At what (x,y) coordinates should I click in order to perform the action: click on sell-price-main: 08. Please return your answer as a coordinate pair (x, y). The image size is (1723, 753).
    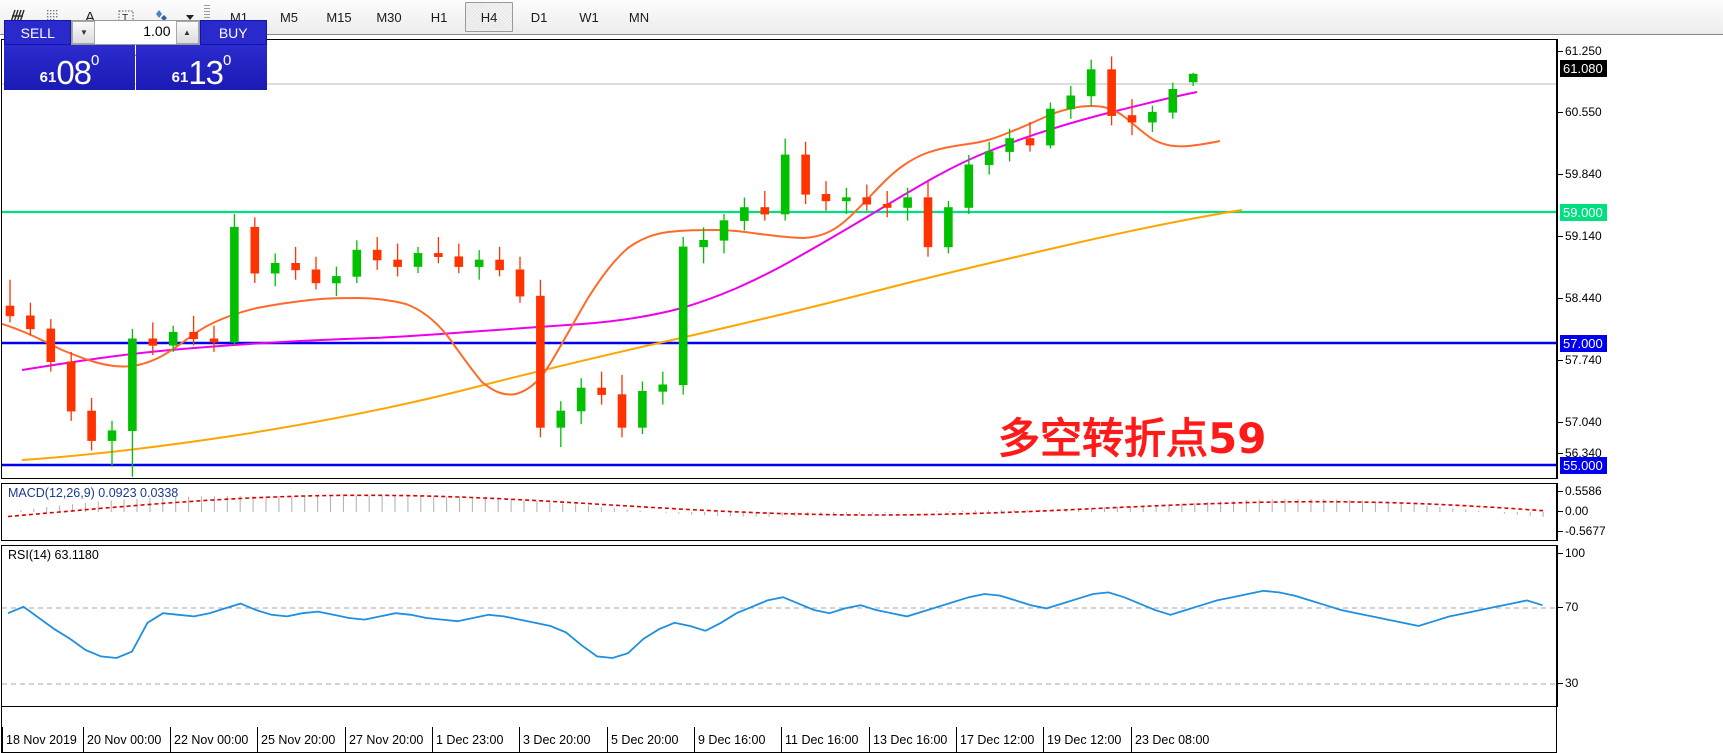
    Looking at the image, I should click on (74, 72).